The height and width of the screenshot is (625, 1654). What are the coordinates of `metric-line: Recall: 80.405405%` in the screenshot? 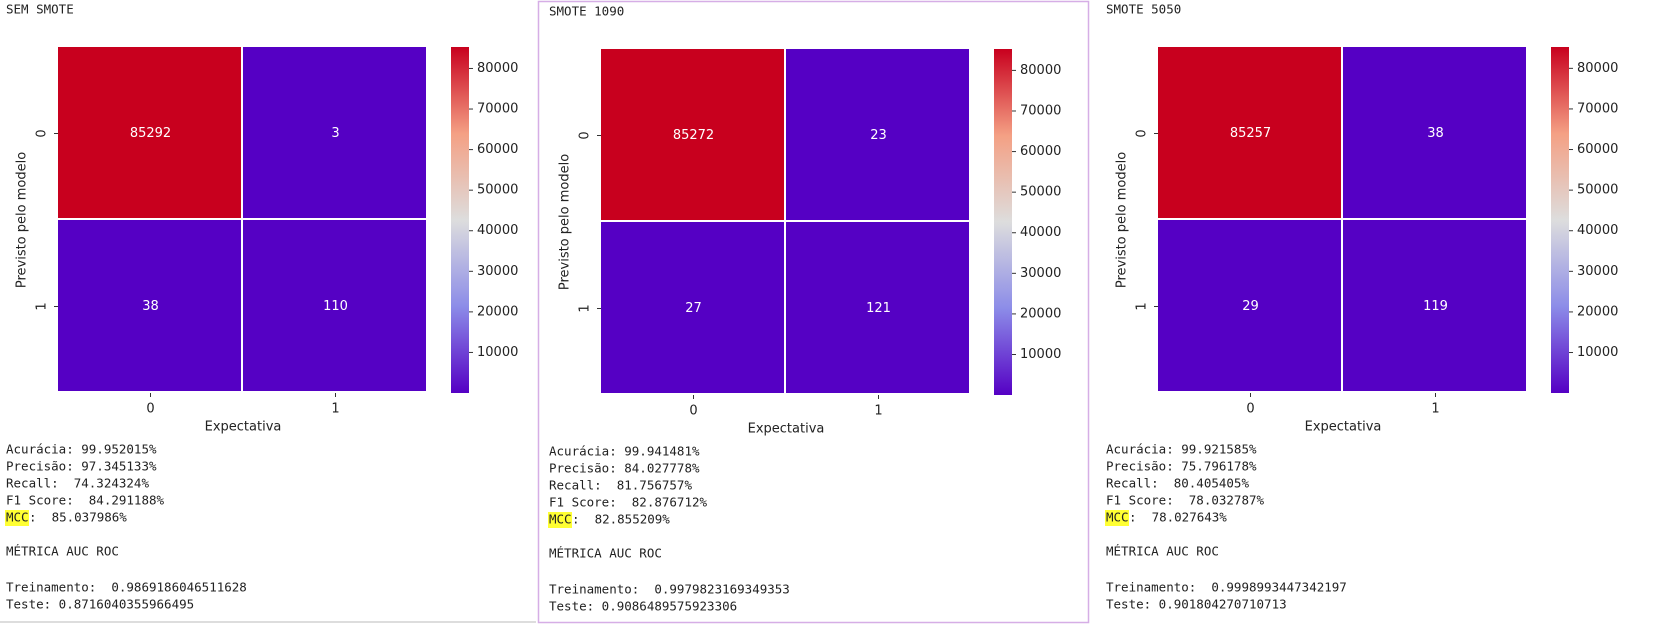 It's located at (1177, 483).